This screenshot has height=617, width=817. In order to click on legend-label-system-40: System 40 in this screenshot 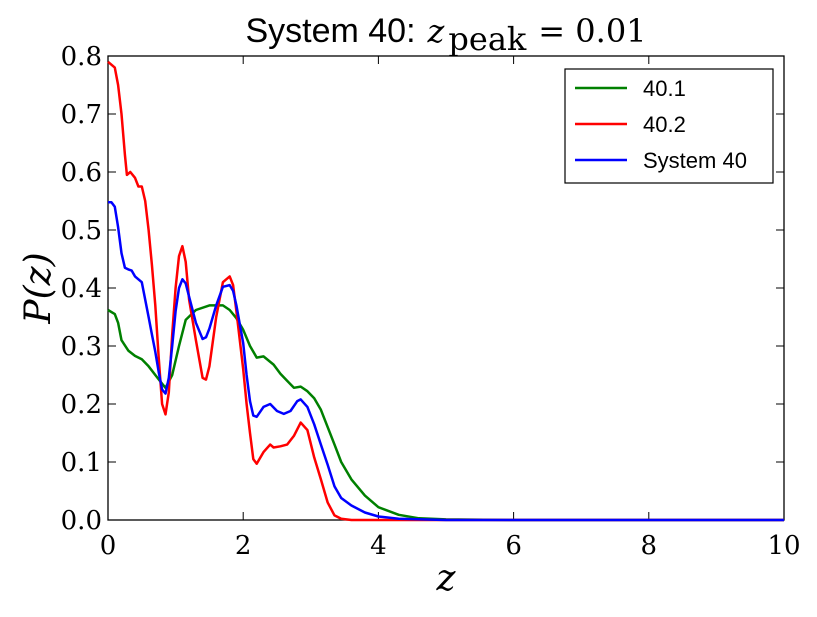, I will do `click(695, 160)`.